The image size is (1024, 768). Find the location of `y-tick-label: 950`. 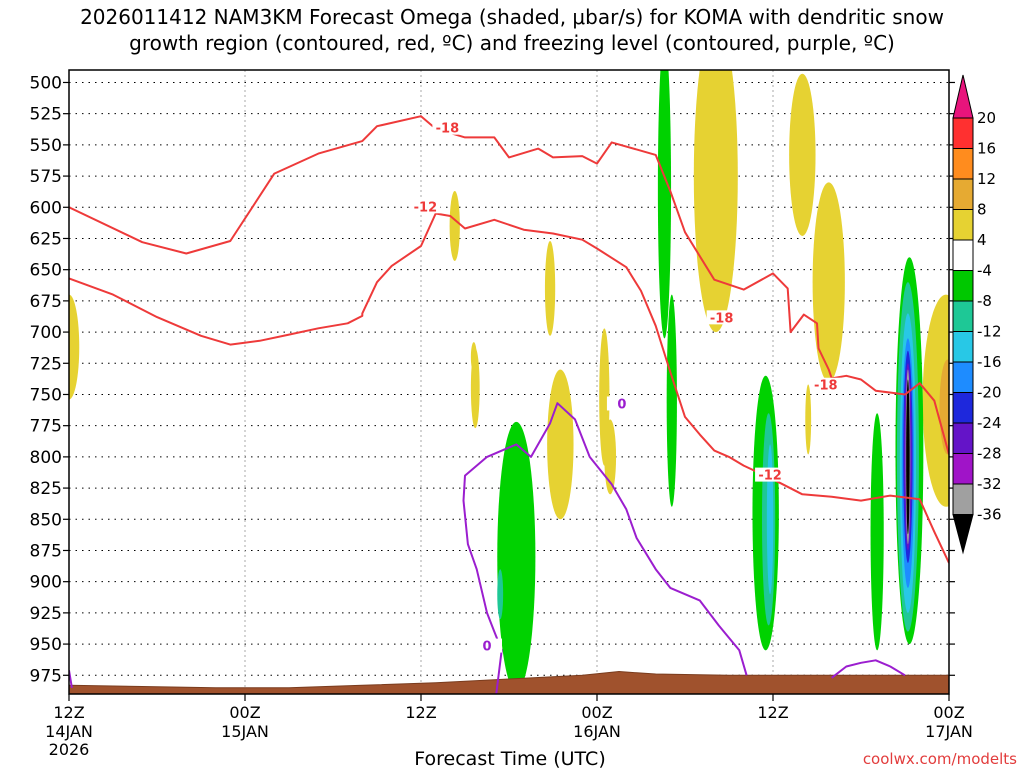

y-tick-label: 950 is located at coordinates (46, 645).